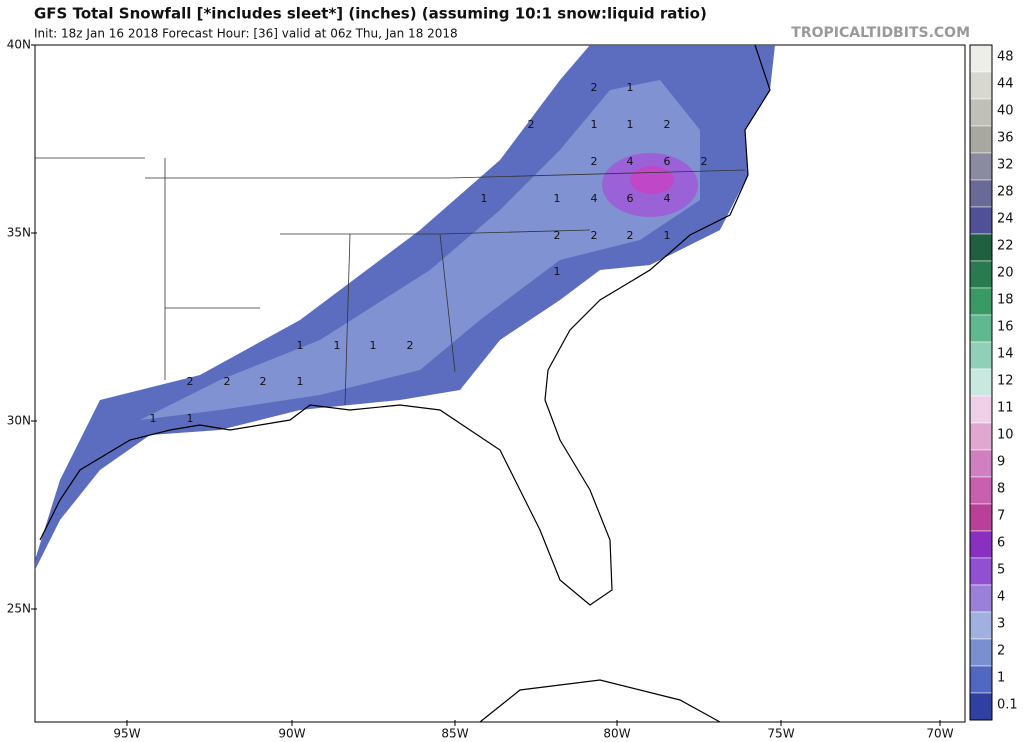 This screenshot has width=1024, height=742. What do you see at coordinates (1005, 435) in the screenshot?
I see `colorbar-label: 10` at bounding box center [1005, 435].